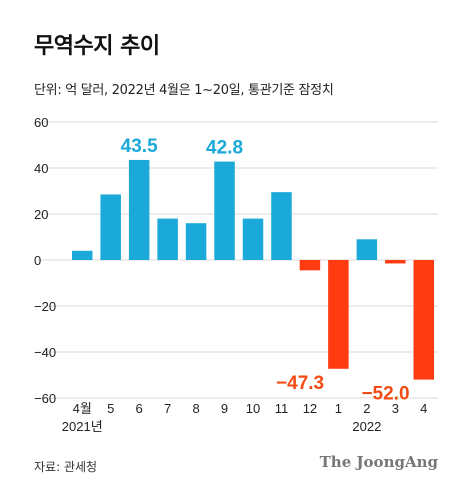 The height and width of the screenshot is (496, 474). Describe the element at coordinates (282, 408) in the screenshot. I see `x-tick-label: 11` at that location.